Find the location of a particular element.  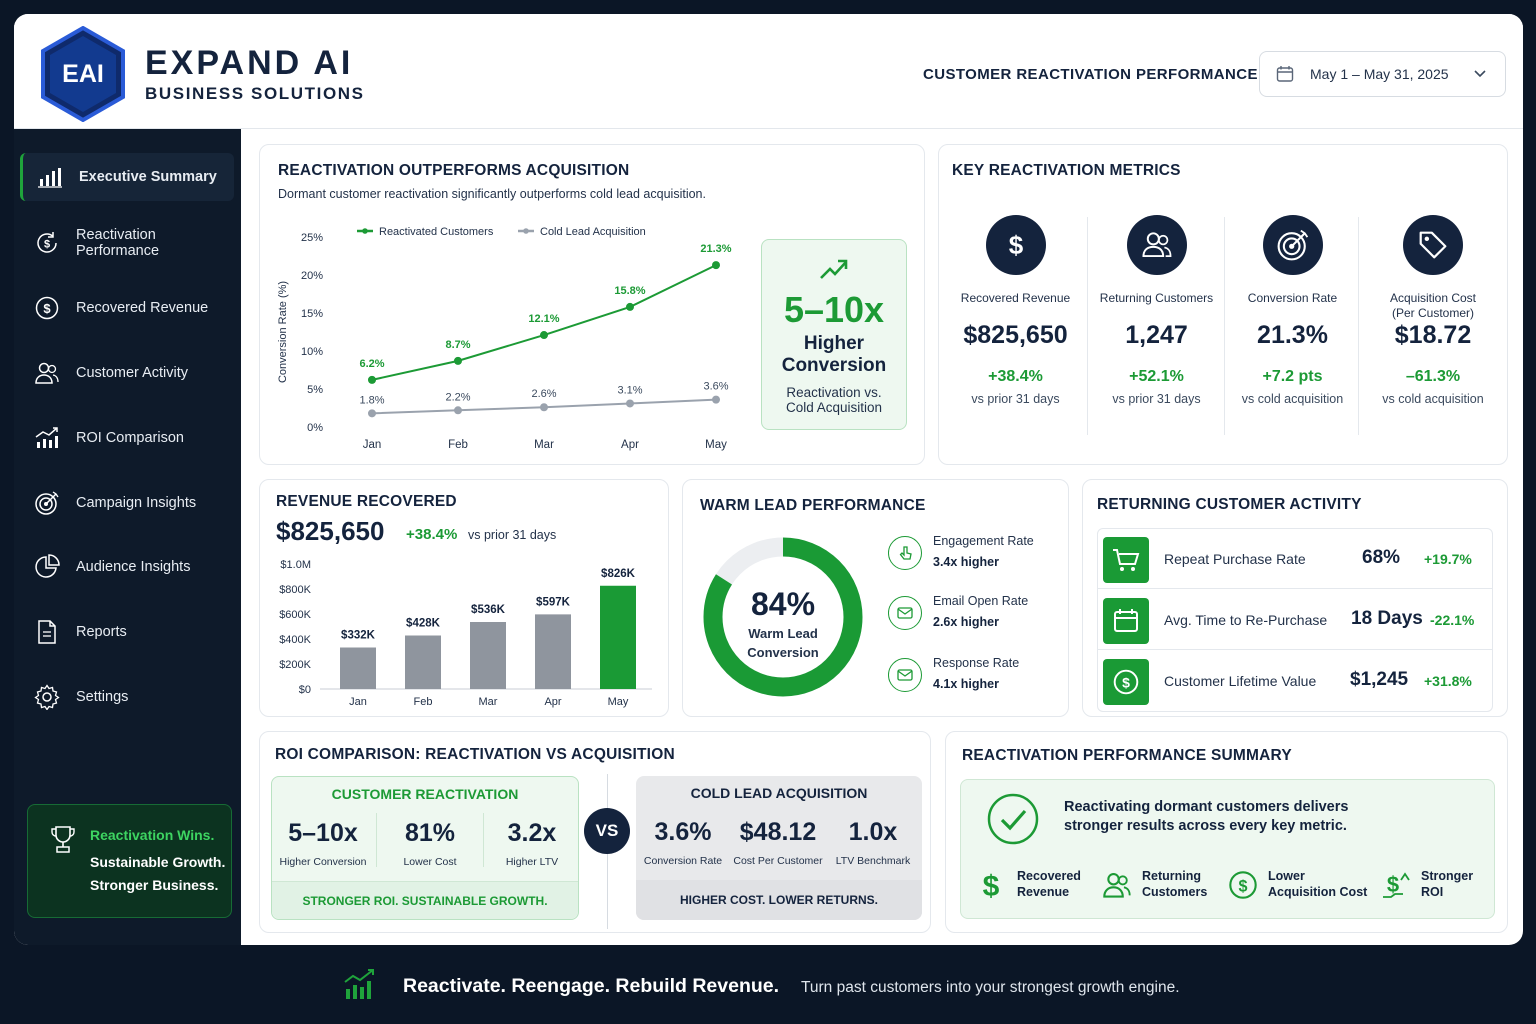

donut-center-label: Conversion is located at coordinates (783, 652).